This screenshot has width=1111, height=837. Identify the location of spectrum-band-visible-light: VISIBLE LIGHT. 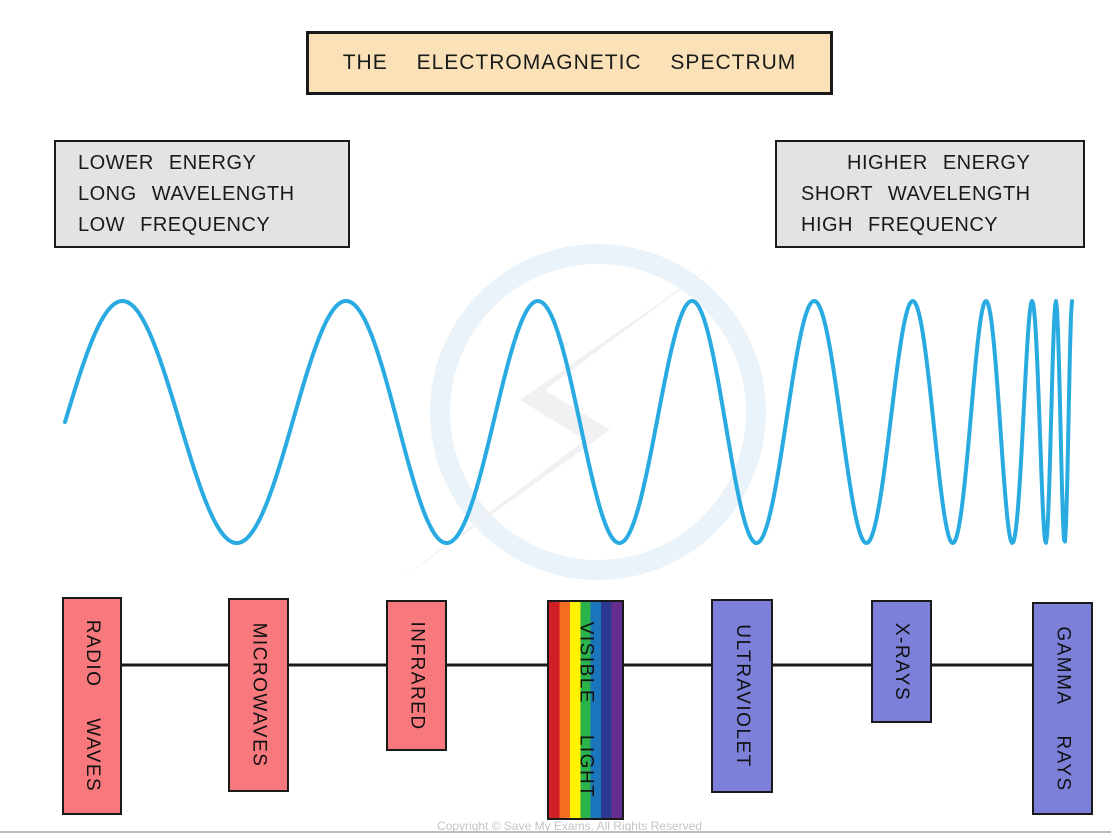
(585, 710).